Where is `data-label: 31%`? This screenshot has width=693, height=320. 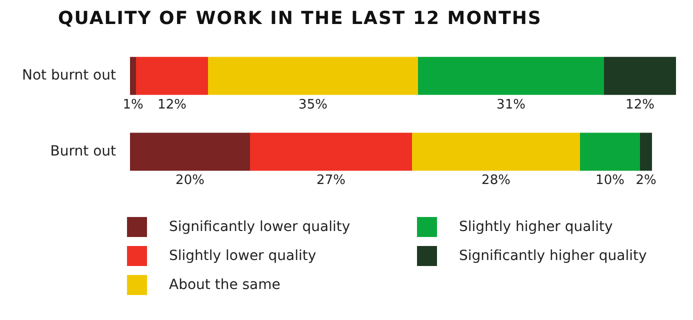 data-label: 31% is located at coordinates (511, 104).